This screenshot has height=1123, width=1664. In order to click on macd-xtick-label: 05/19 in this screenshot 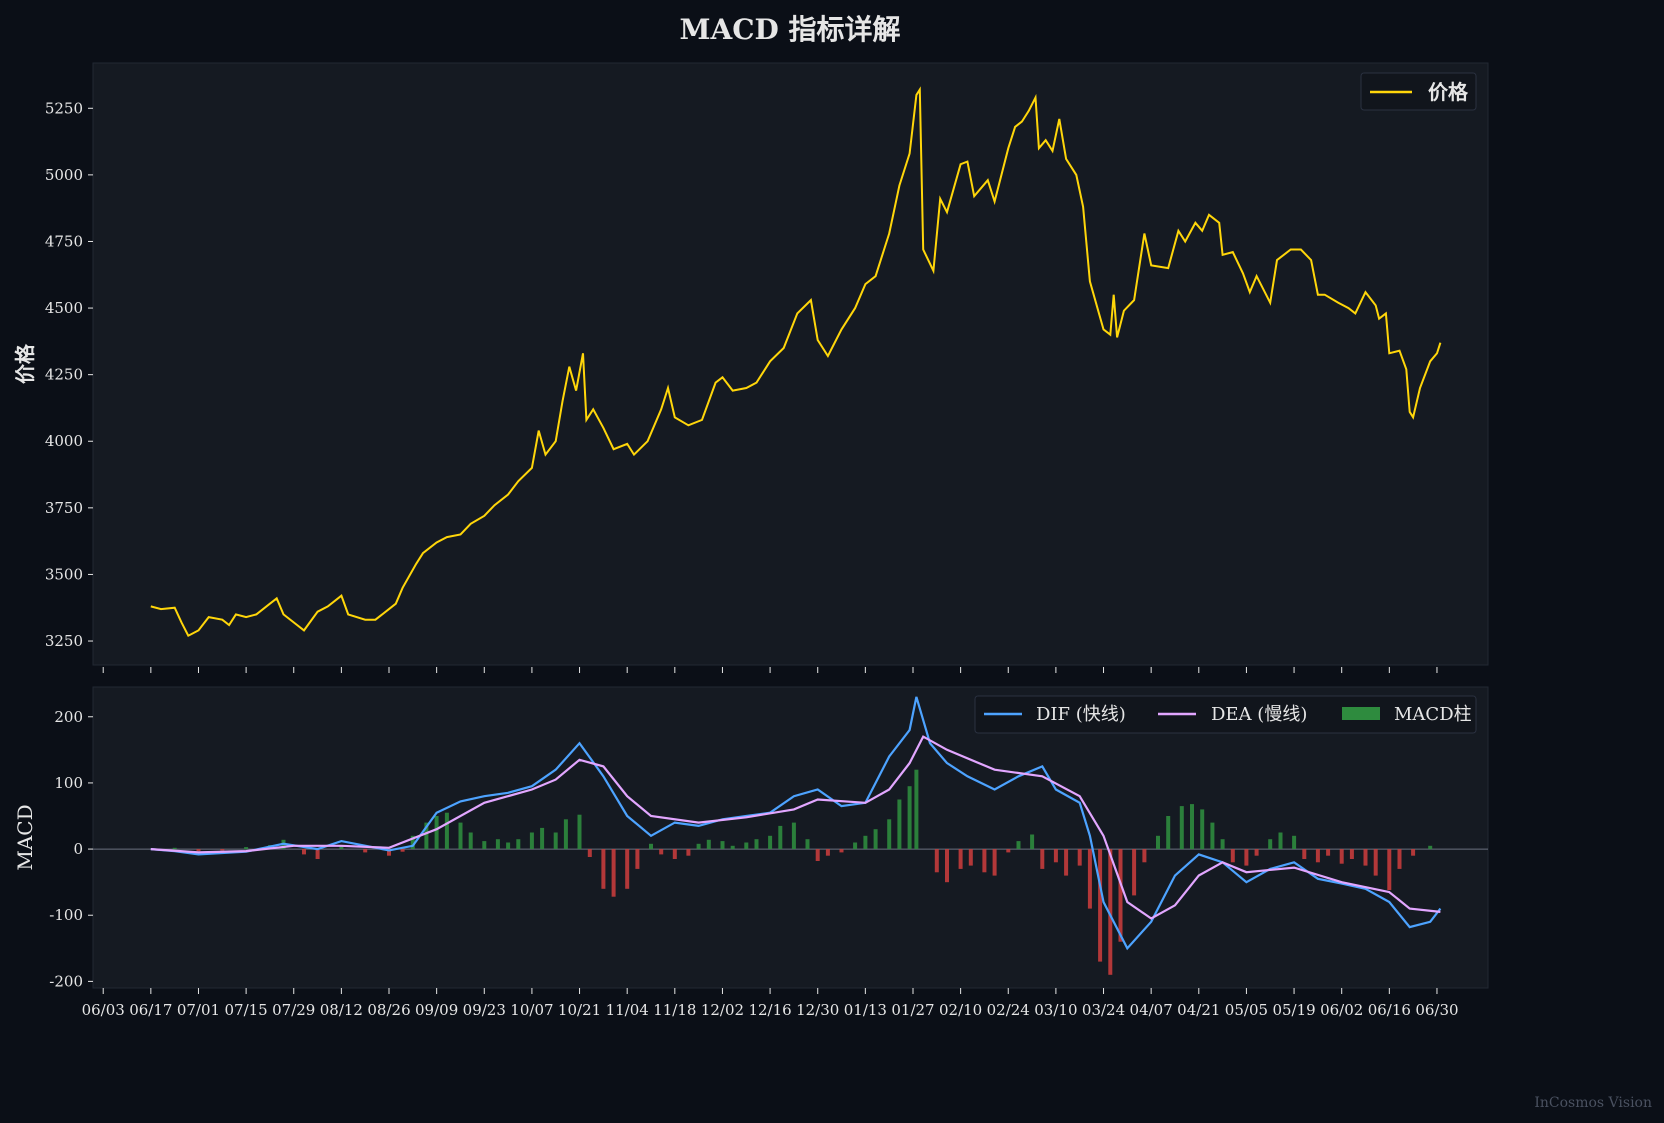, I will do `click(1293, 1010)`.